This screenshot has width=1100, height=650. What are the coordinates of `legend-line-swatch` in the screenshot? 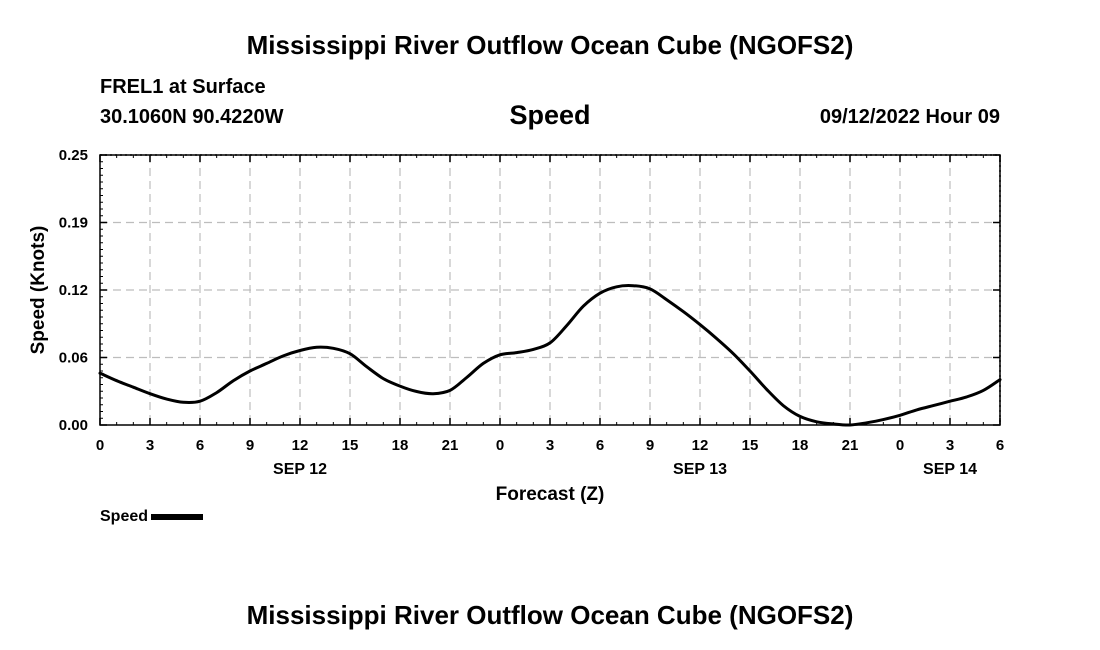 It's located at (177, 517).